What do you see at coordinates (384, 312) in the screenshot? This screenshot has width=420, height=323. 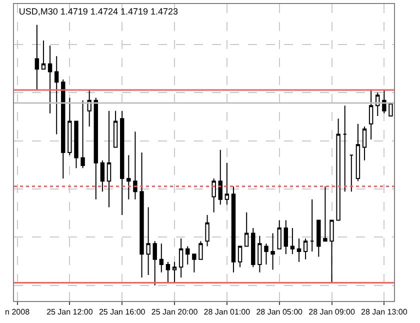 I see `x-tick-label: 28 Jan 13:00` at bounding box center [384, 312].